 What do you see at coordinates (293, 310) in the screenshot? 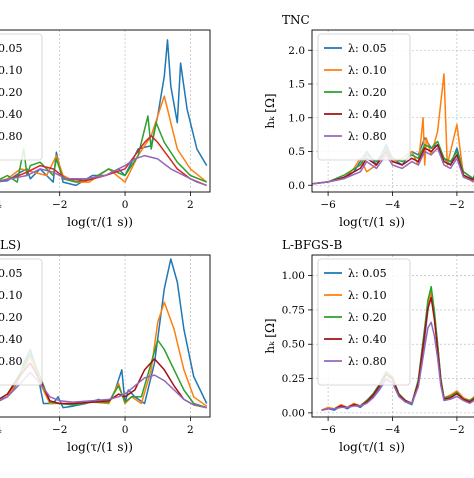
I see `y-tick-label: 0.75` at bounding box center [293, 310].